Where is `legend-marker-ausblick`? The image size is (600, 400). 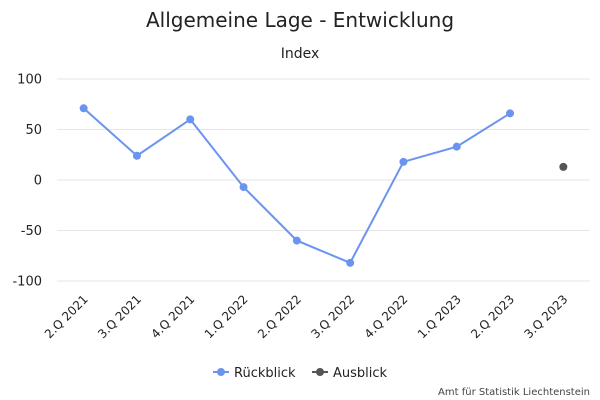 legend-marker-ausblick is located at coordinates (320, 372).